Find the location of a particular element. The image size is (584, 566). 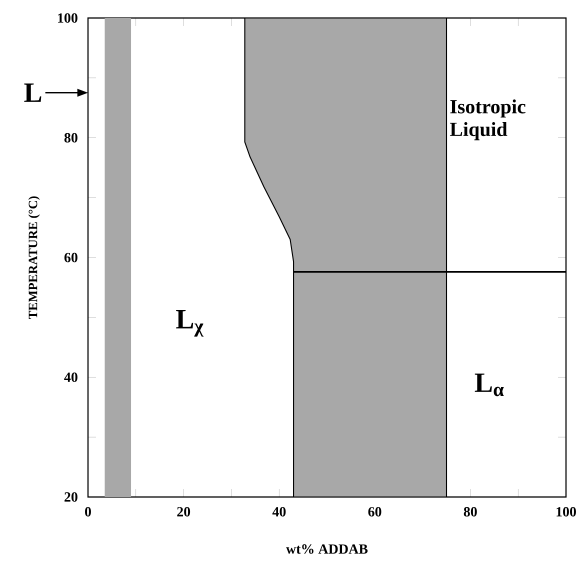

x-axis-title: wt% ADDAB is located at coordinates (327, 549).